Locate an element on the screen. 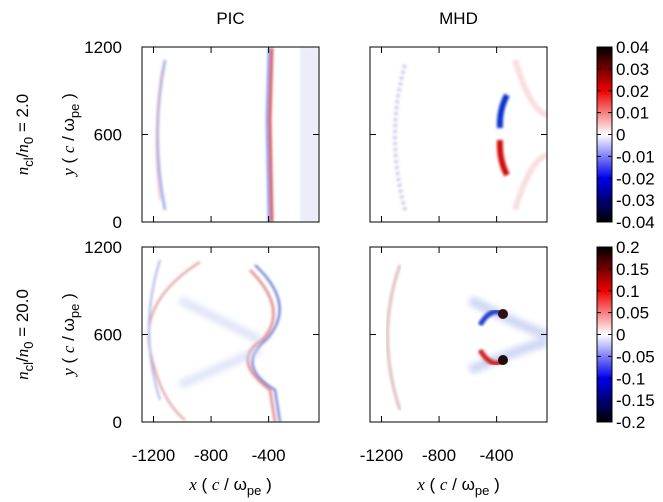 This screenshot has width=663, height=502. row-label: ncl/n0 = 20.0 is located at coordinates (24, 334).